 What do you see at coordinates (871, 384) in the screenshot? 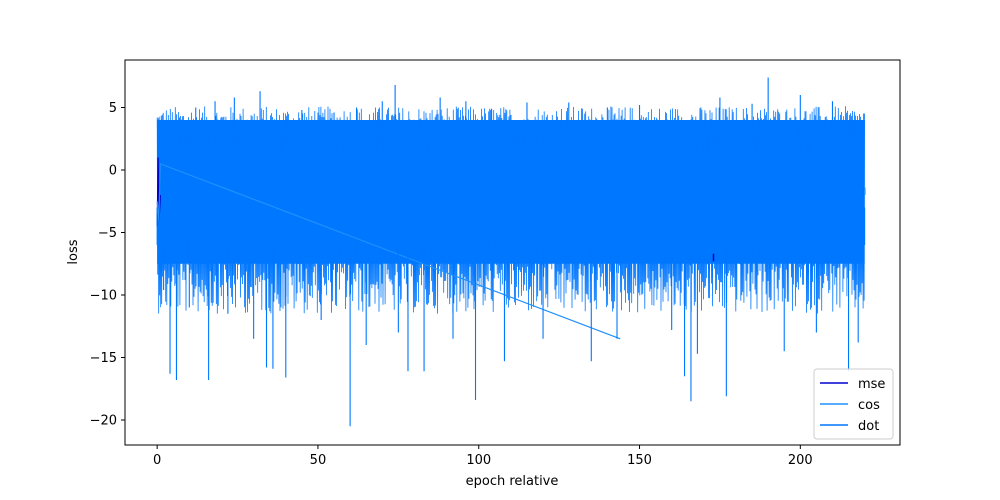
I see `legend-label-mse: mse` at bounding box center [871, 384].